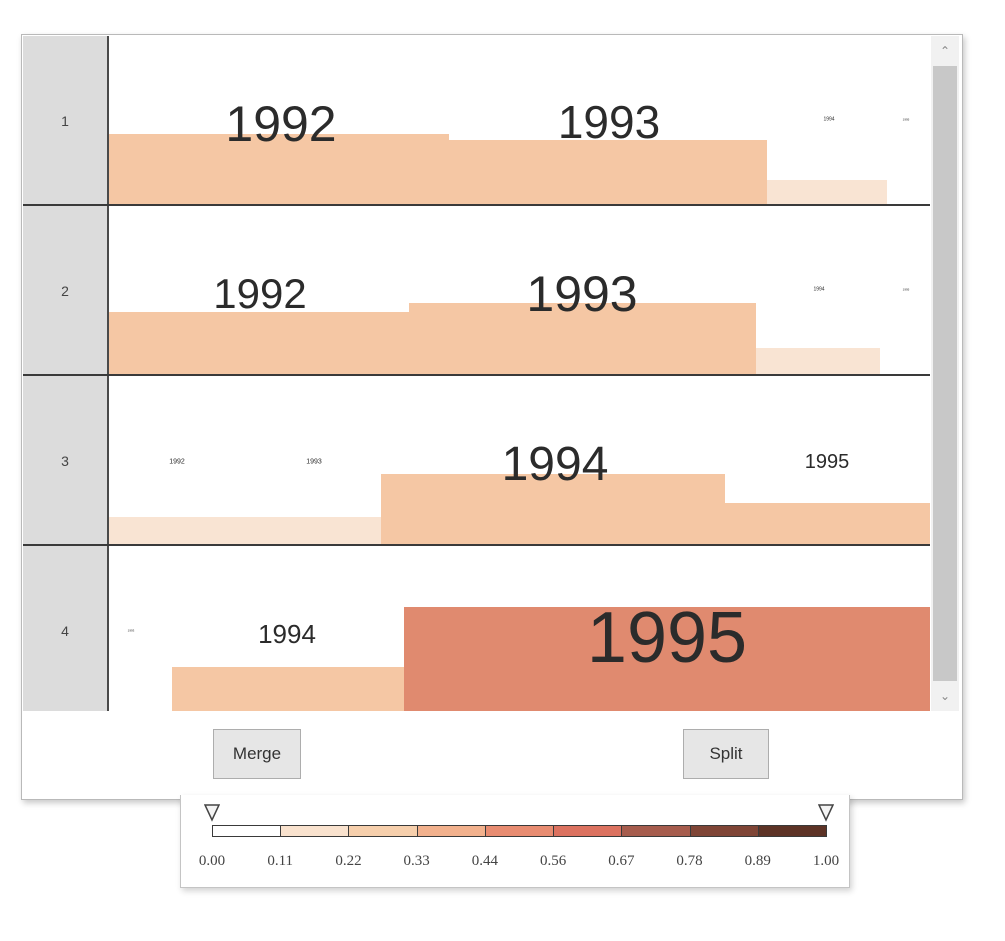 The image size is (1005, 941). Describe the element at coordinates (726, 754) in the screenshot. I see `split-button: Split` at that location.